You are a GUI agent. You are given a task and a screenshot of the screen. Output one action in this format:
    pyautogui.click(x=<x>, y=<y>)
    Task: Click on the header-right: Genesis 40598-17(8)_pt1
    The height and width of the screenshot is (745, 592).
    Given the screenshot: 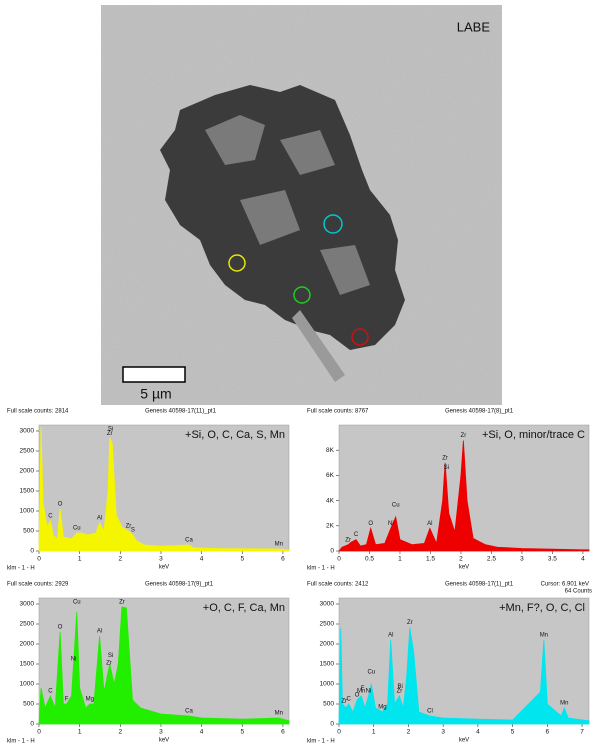 What is the action you would take?
    pyautogui.click(x=479, y=412)
    